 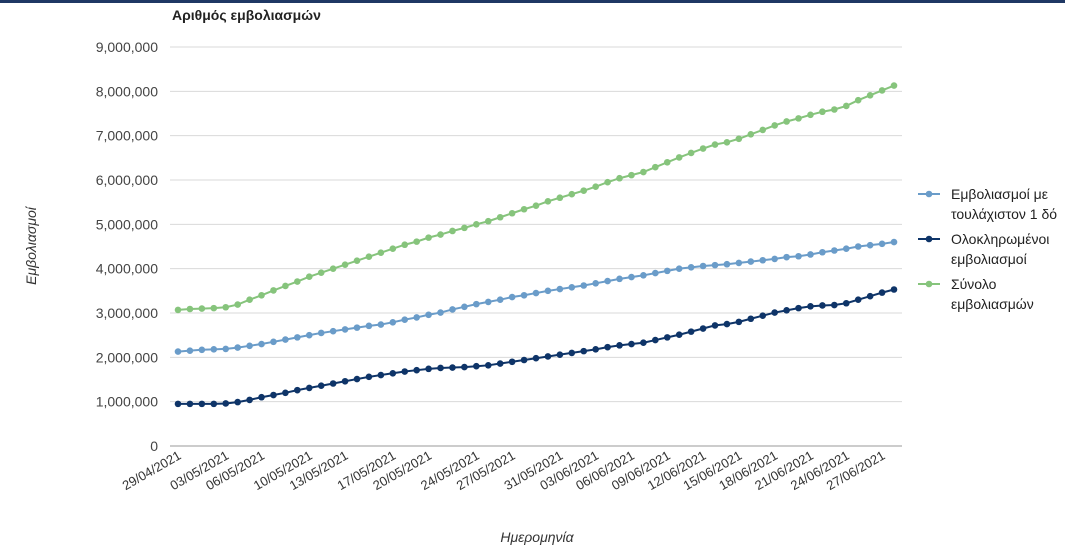 What do you see at coordinates (976, 294) in the screenshot?
I see `legend-item: Σύνολο εμβολιασμών` at bounding box center [976, 294].